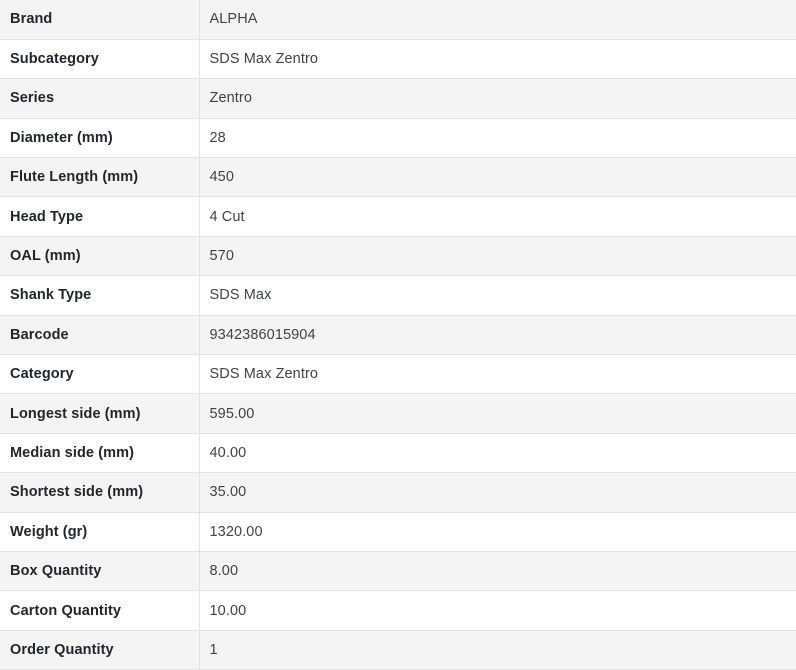  I want to click on spec-label: Weight (gr), so click(100, 532).